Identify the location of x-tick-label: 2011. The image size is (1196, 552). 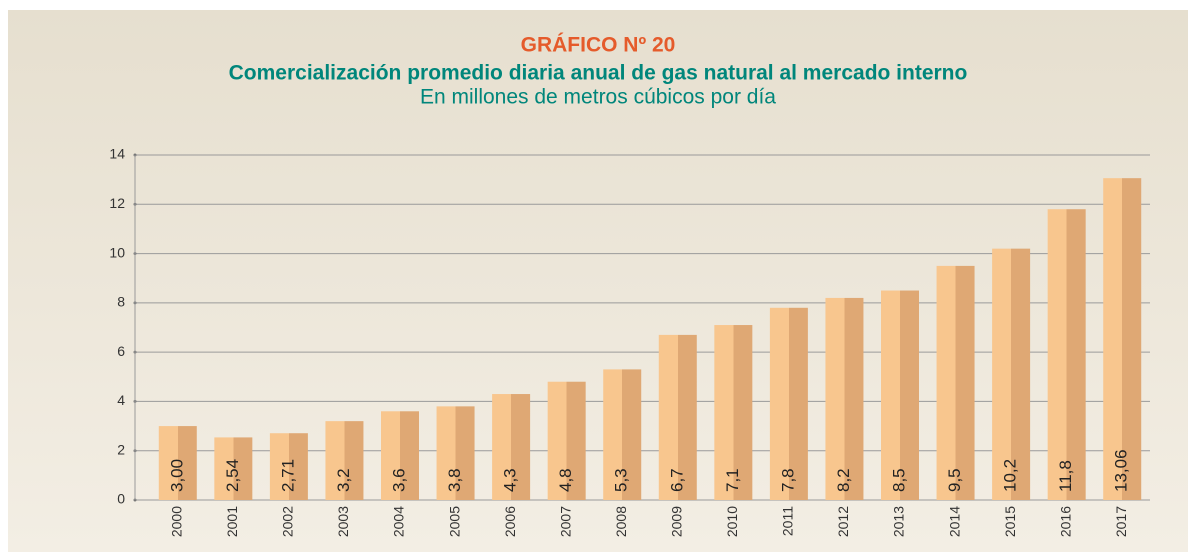
(788, 521).